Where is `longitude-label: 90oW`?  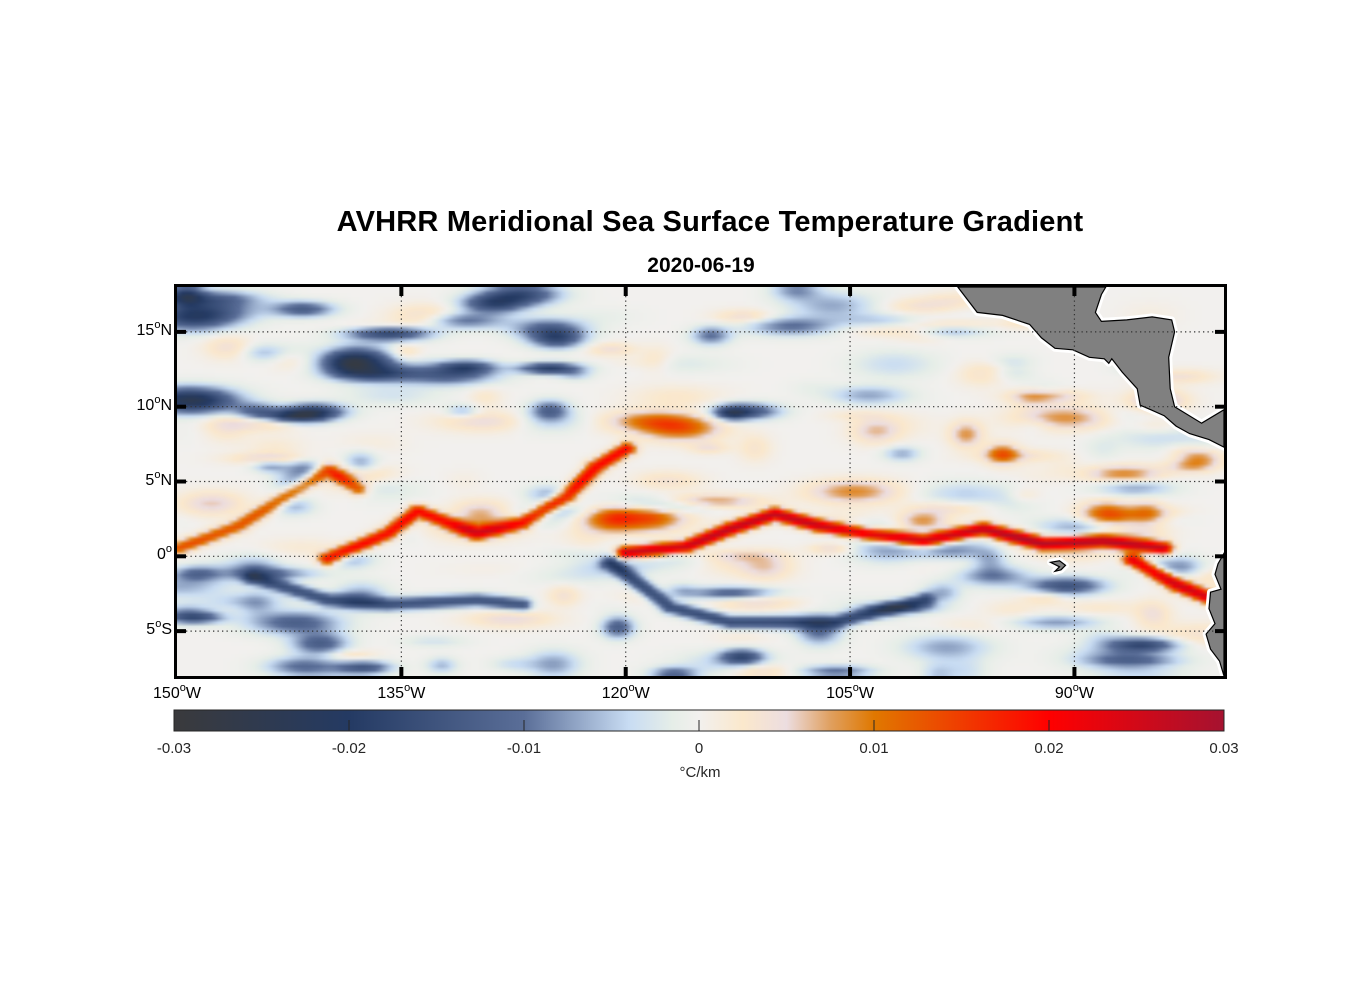
longitude-label: 90oW is located at coordinates (1074, 692).